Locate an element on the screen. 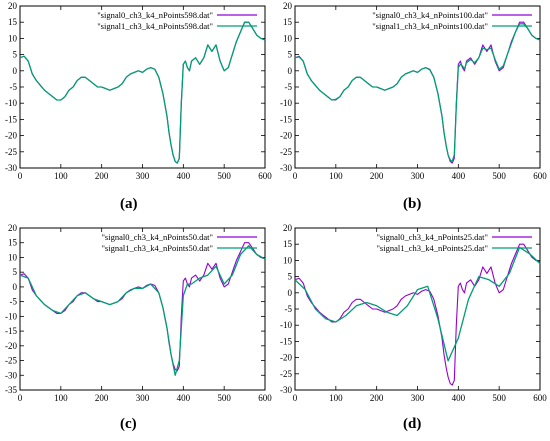  panel-label-a: (a) is located at coordinates (129, 204).